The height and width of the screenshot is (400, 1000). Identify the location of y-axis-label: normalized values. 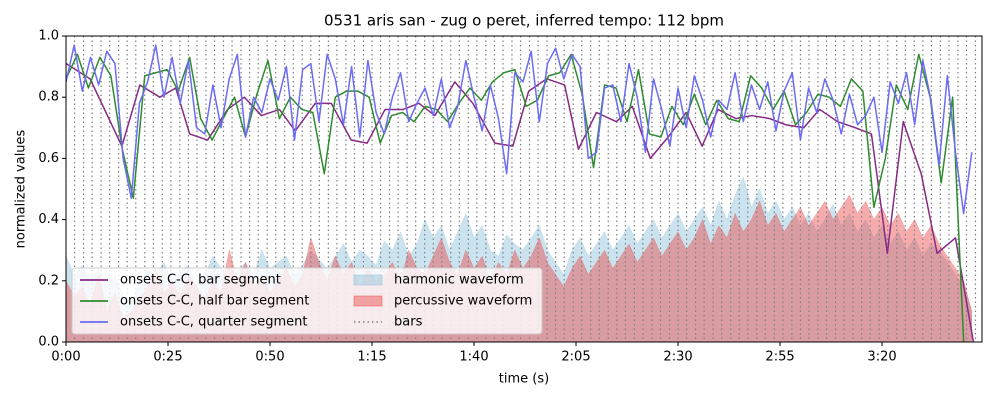
(21, 188).